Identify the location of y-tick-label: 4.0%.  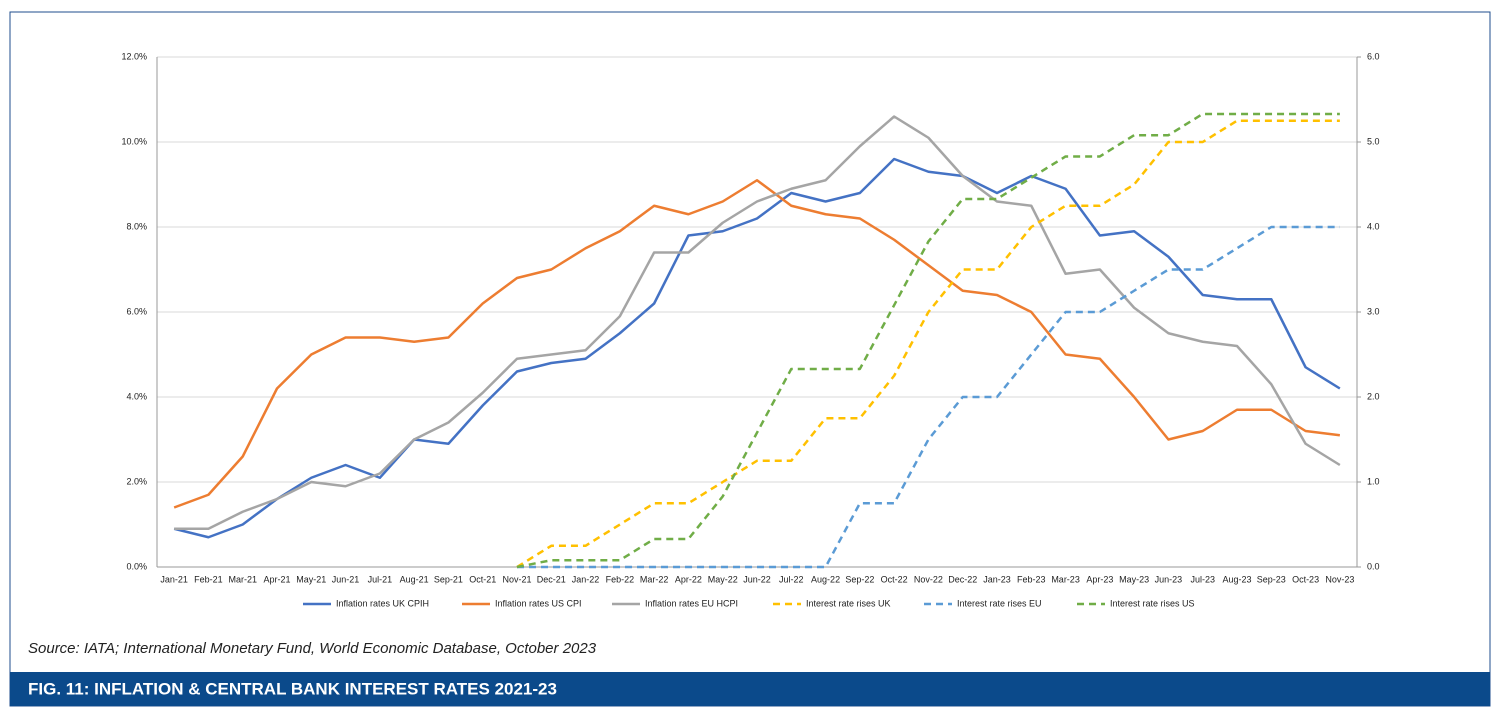
(136, 396).